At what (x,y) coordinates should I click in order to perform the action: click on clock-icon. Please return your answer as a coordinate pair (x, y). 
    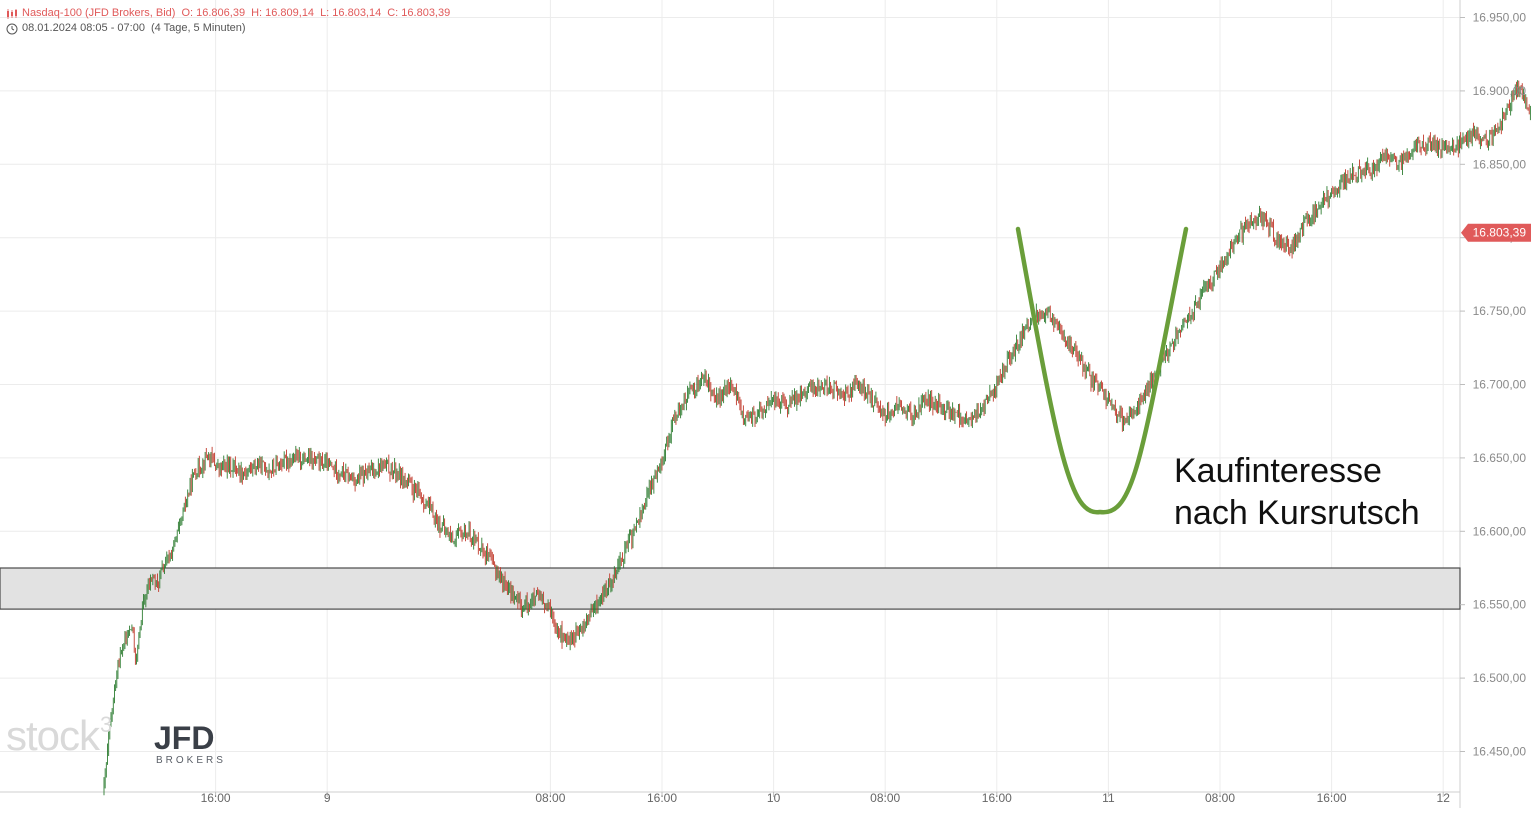
    Looking at the image, I should click on (12, 29).